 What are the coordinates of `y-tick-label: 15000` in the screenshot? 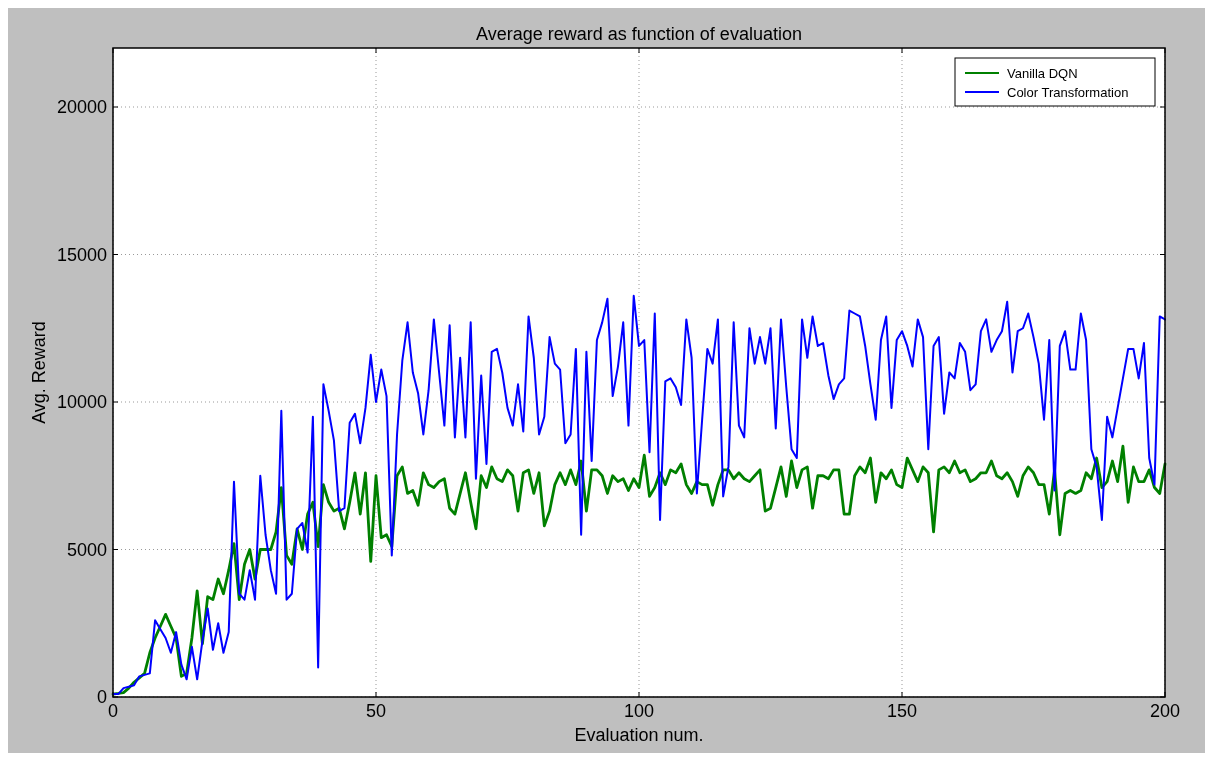 It's located at (81, 254).